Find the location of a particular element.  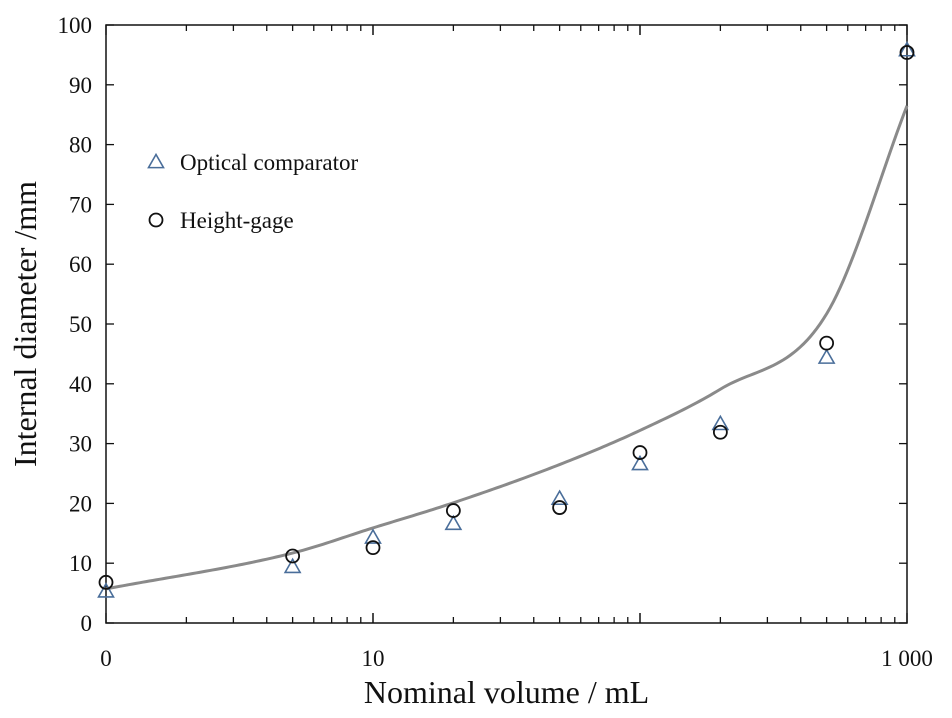

y-tick-label: 20 is located at coordinates (80, 503).